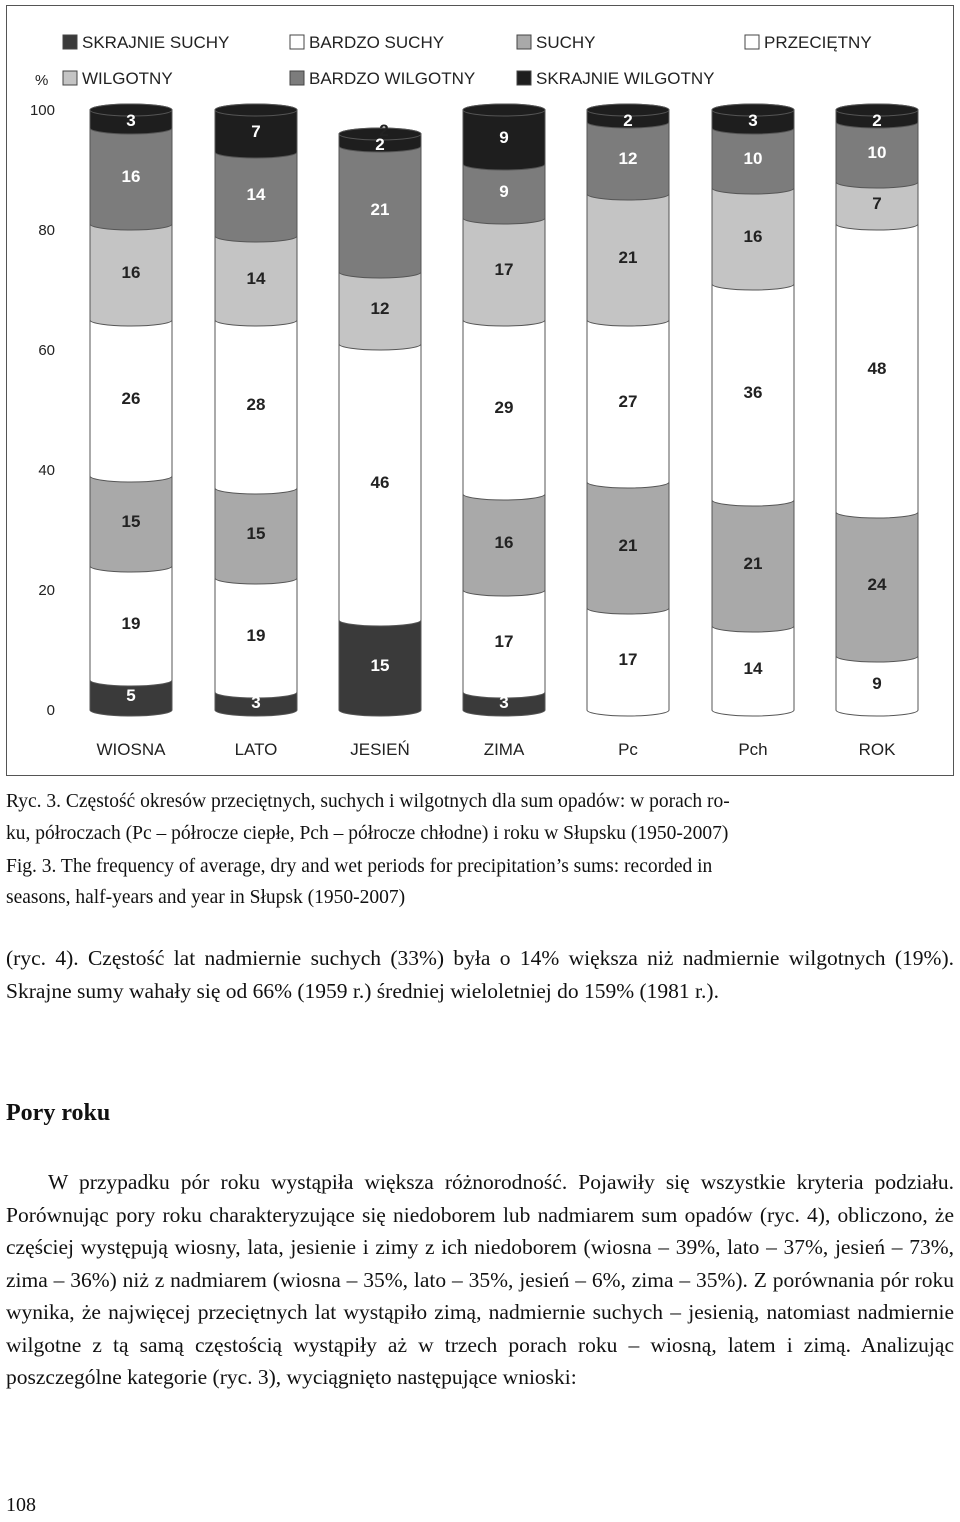 The image size is (960, 1522). What do you see at coordinates (752, 749) in the screenshot?
I see `x-tick-label: Pch` at bounding box center [752, 749].